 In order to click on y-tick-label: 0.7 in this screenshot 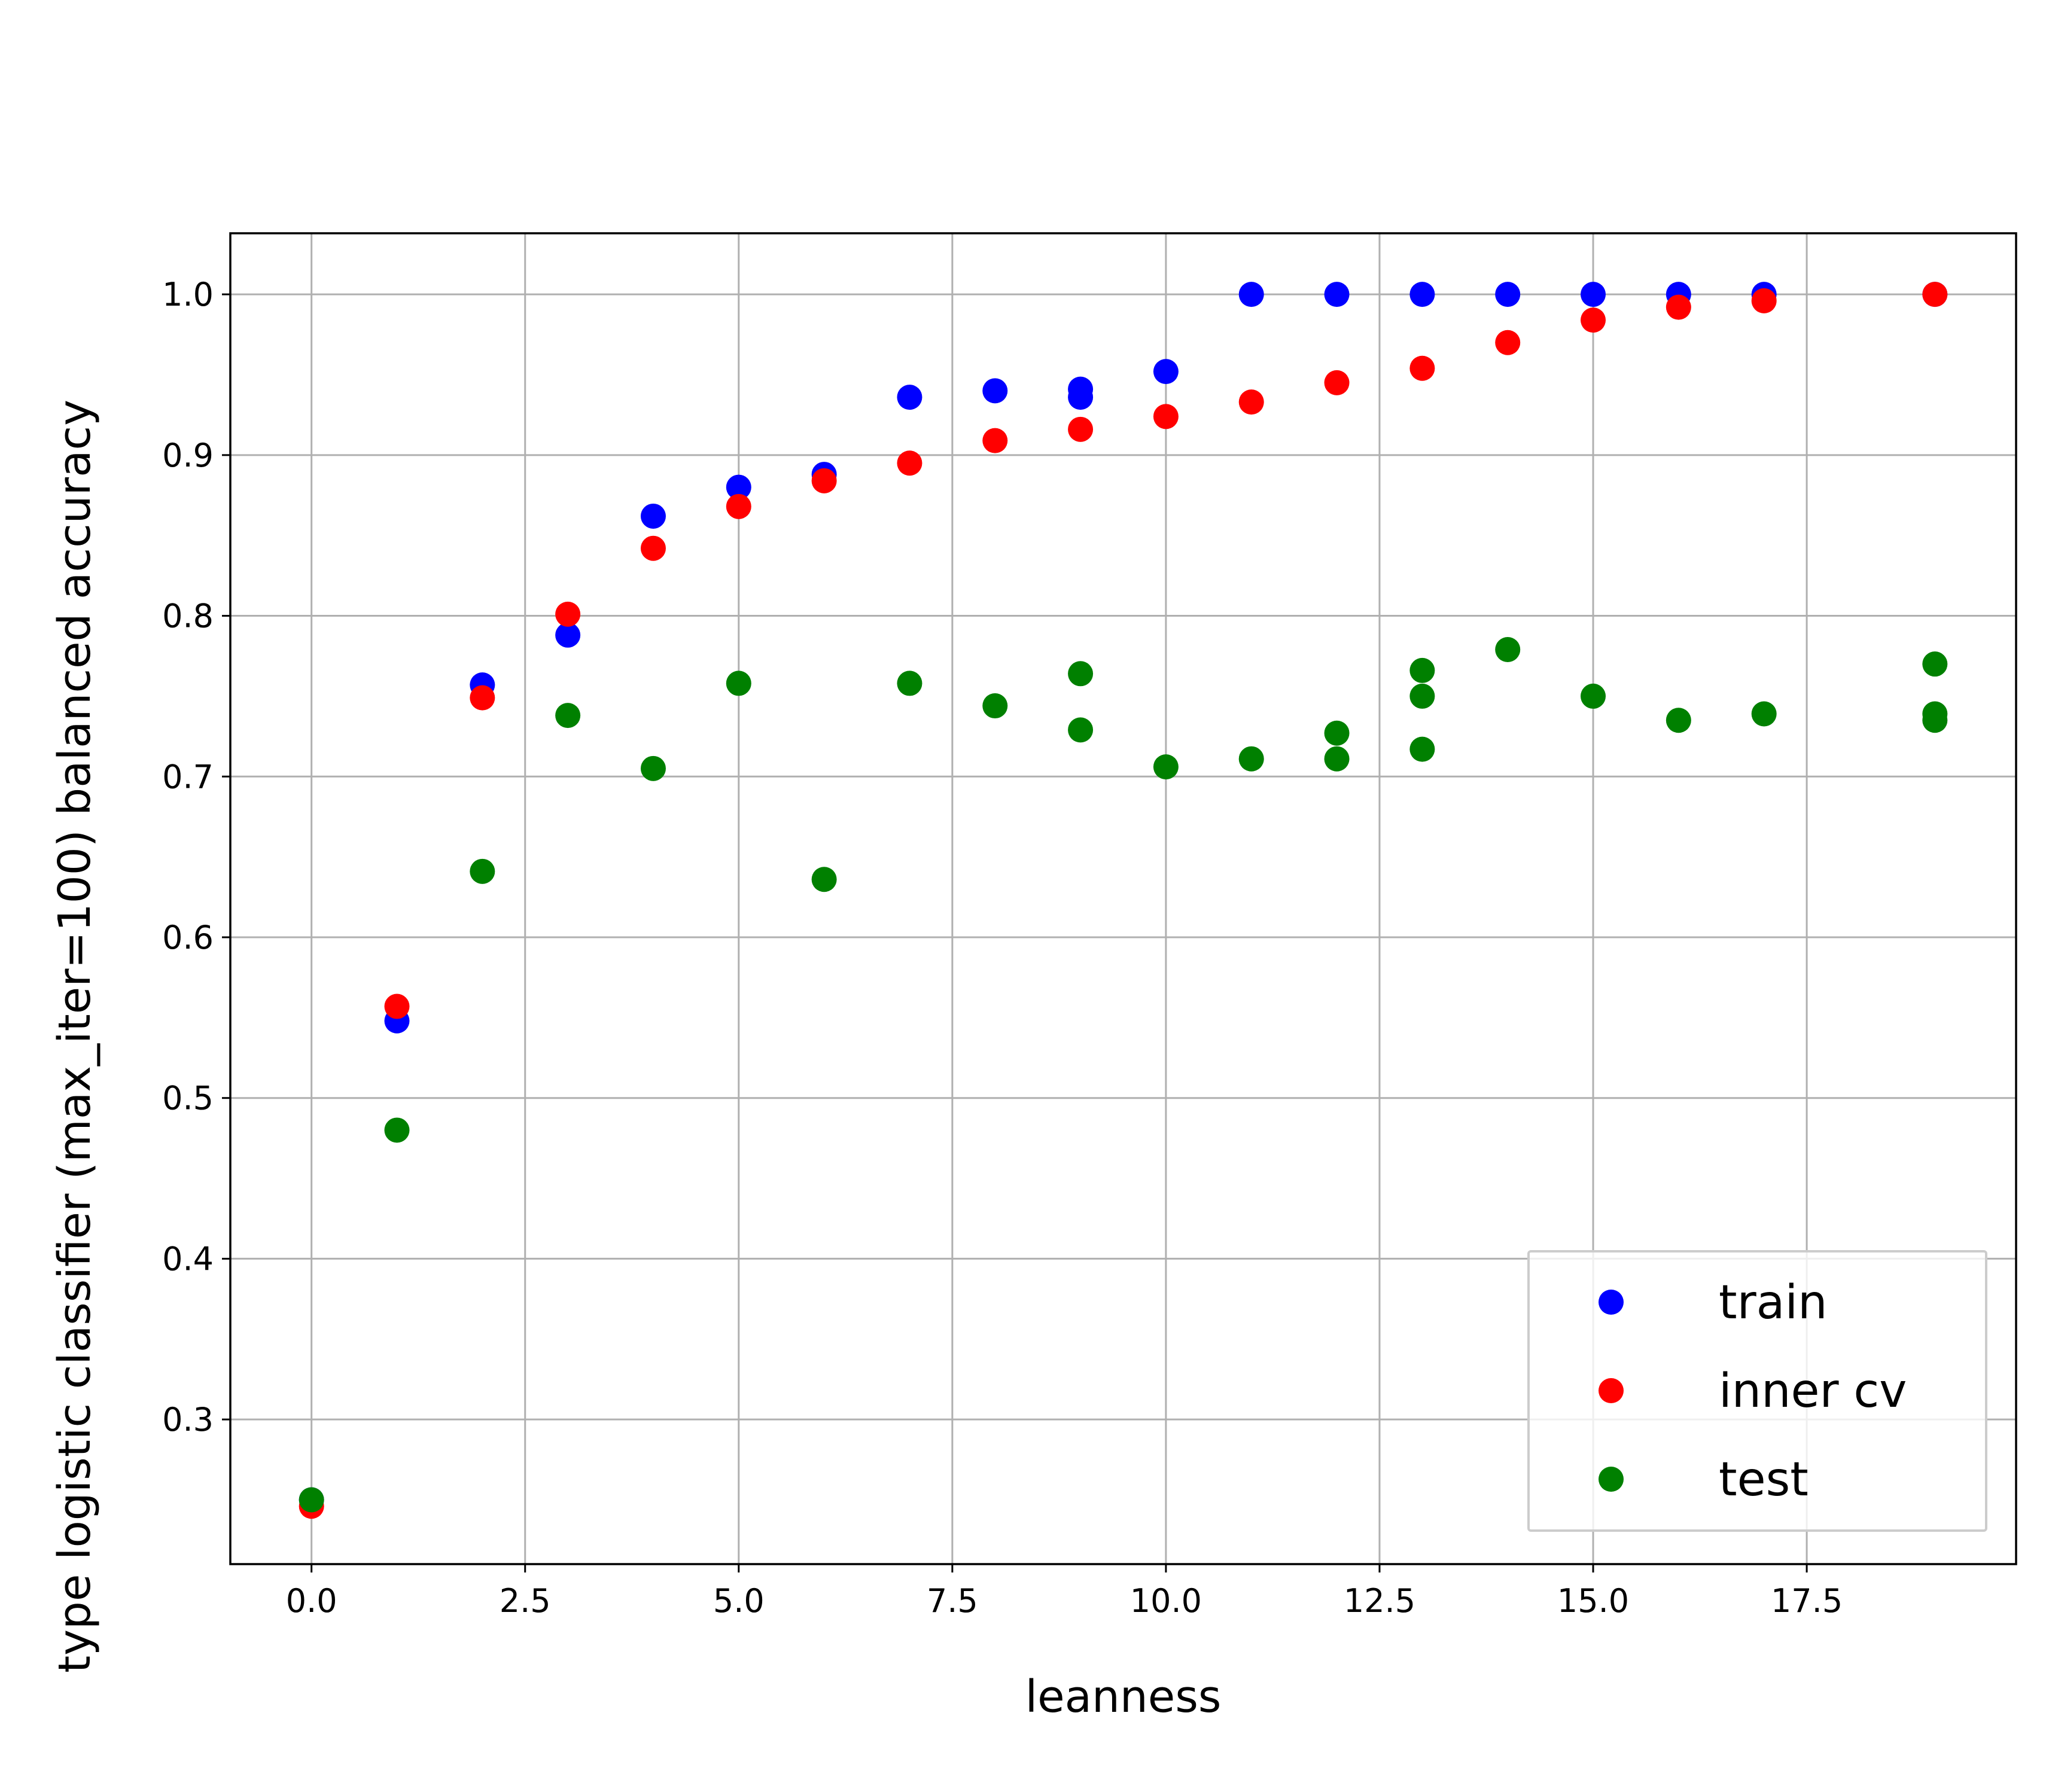, I will do `click(188, 777)`.